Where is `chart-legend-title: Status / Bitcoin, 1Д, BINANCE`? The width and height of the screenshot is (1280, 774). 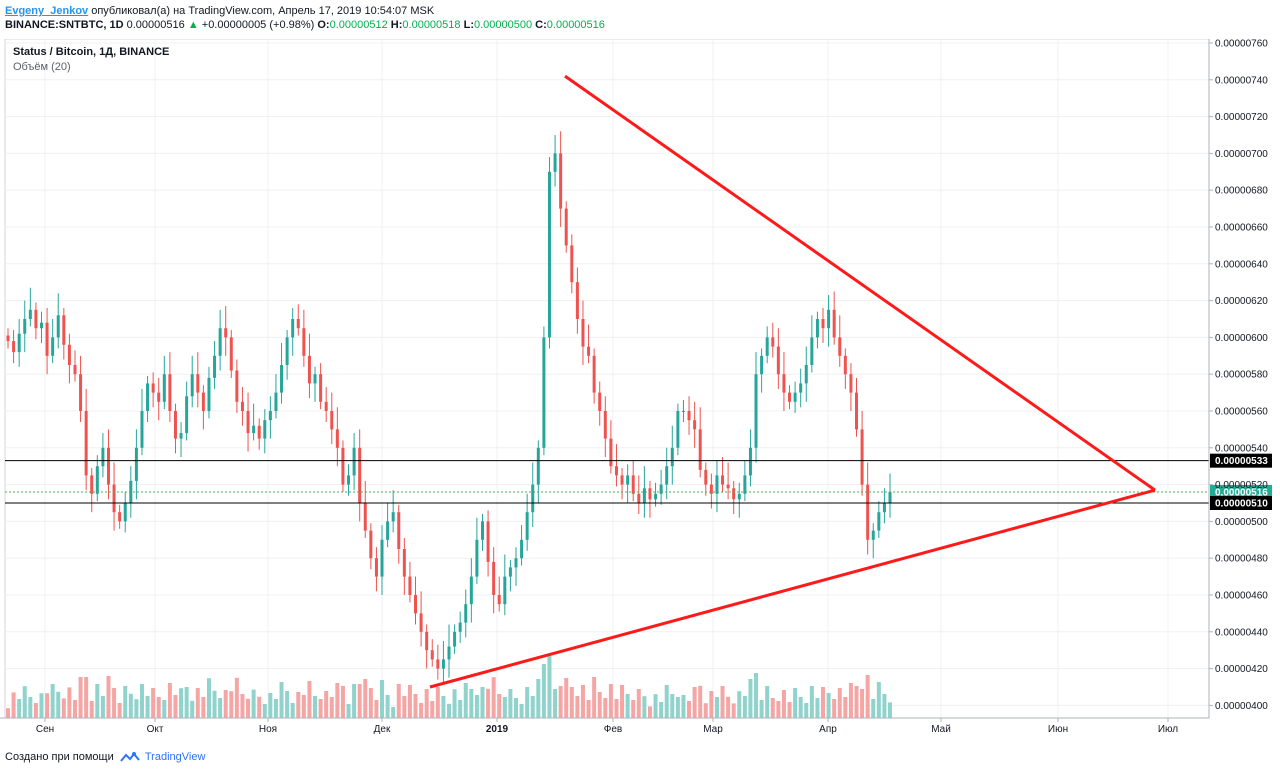
chart-legend-title: Status / Bitcoin, 1Д, BINANCE is located at coordinates (91, 52).